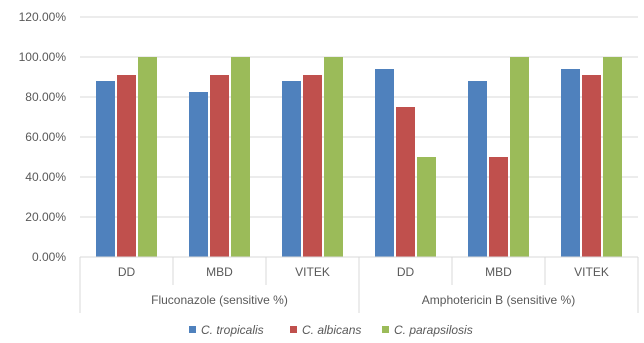 The width and height of the screenshot is (644, 343). Describe the element at coordinates (498, 300) in the screenshot. I see `group-label: Amphotericin B (sensitive %)` at that location.